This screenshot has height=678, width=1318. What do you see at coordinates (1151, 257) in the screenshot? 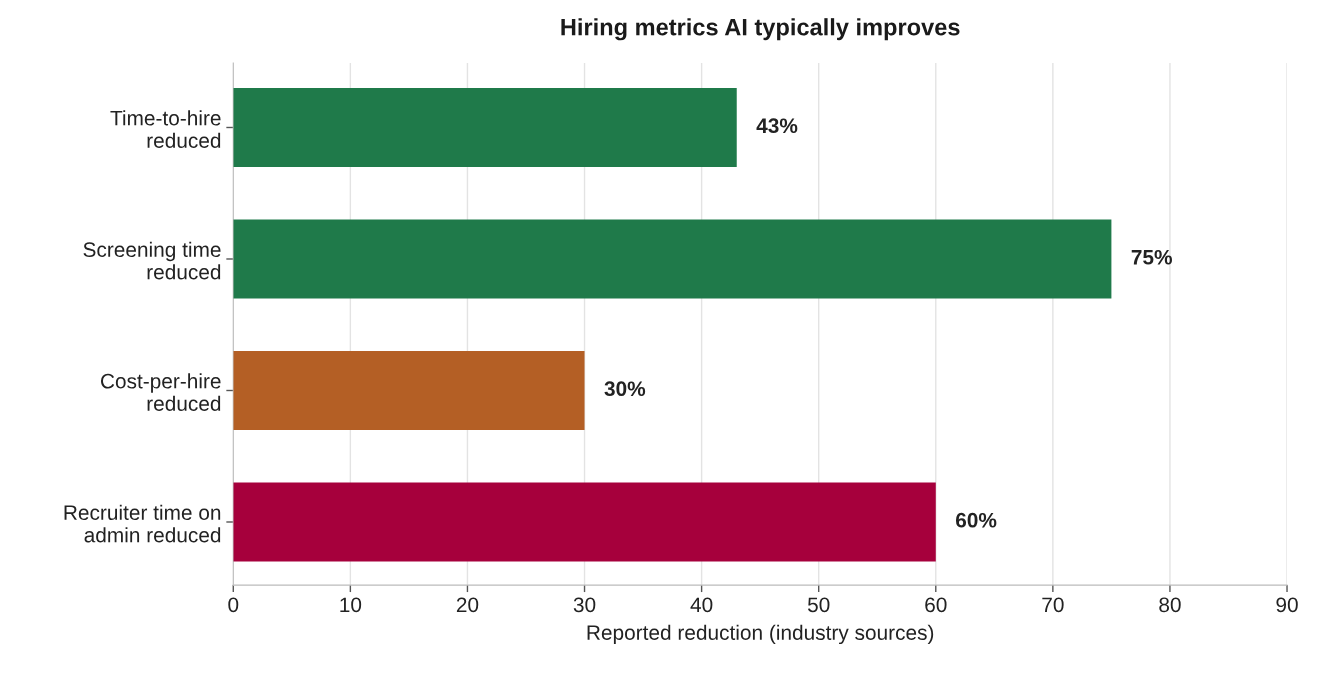
I see `data-label: 75%` at bounding box center [1151, 257].